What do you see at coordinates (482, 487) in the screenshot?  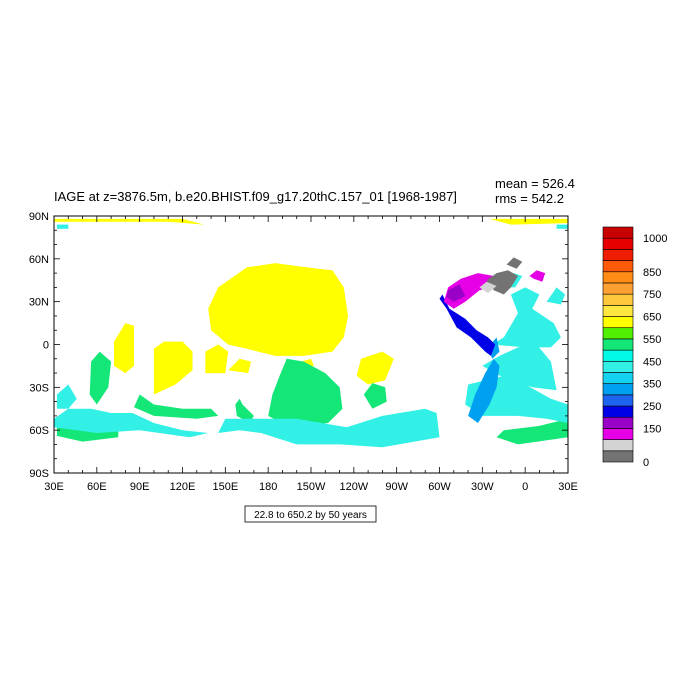 I see `x-tick-label: 30W` at bounding box center [482, 487].